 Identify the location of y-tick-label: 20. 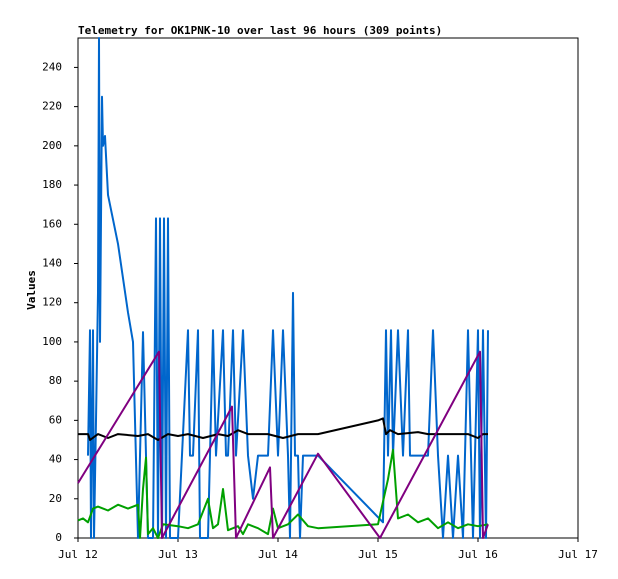
(55, 498).